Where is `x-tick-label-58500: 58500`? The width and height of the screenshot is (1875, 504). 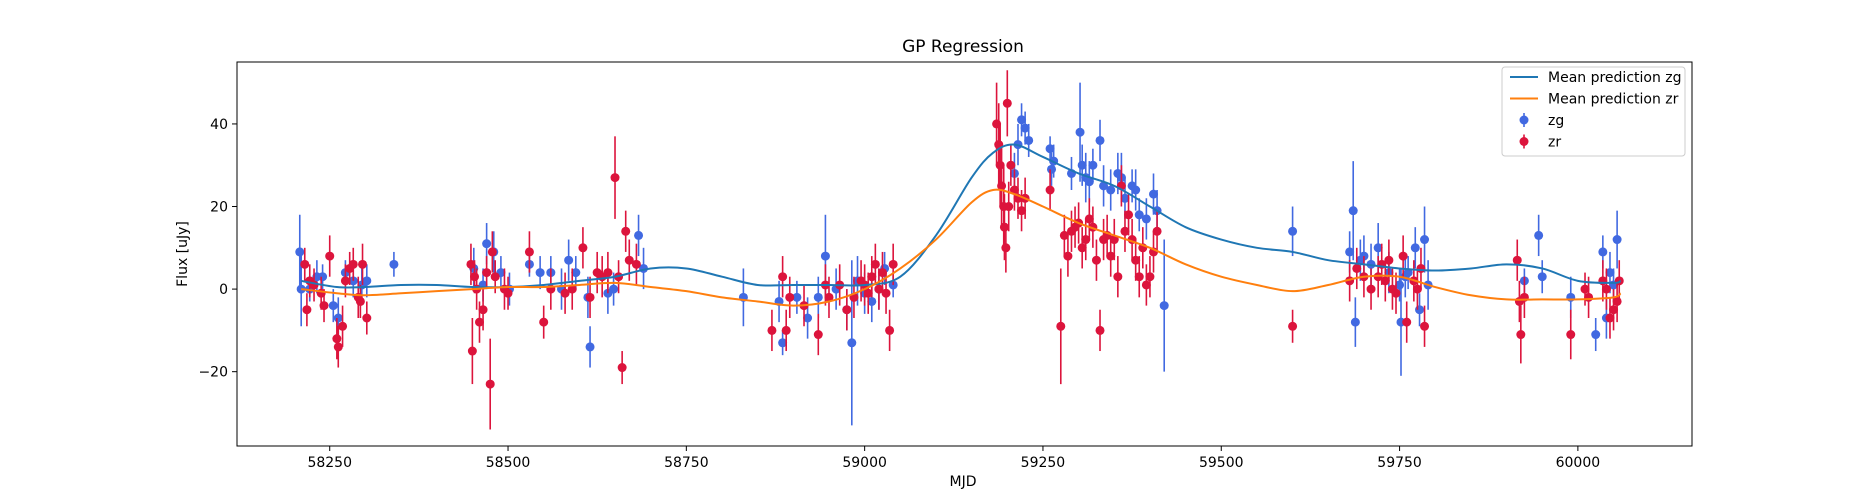
x-tick-label-58500: 58500 is located at coordinates (508, 463).